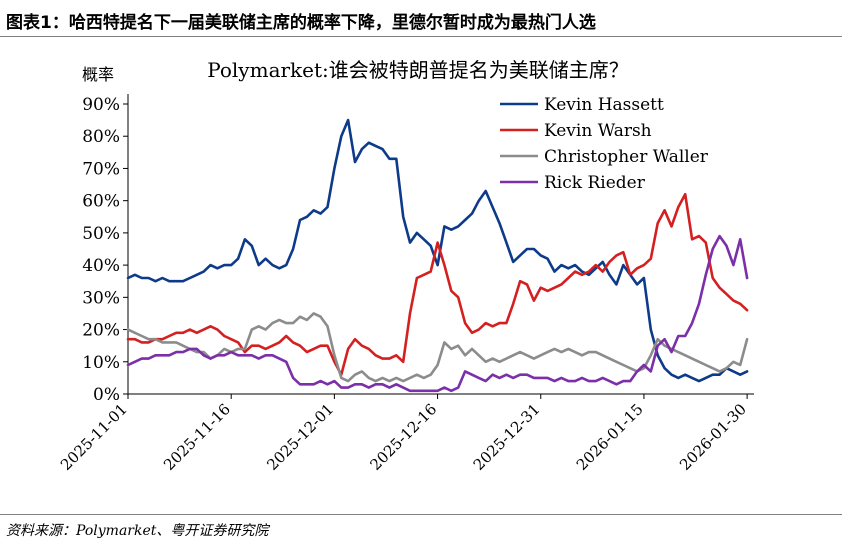  Describe the element at coordinates (98, 74) in the screenshot. I see `y-axis-label: 概率` at that location.